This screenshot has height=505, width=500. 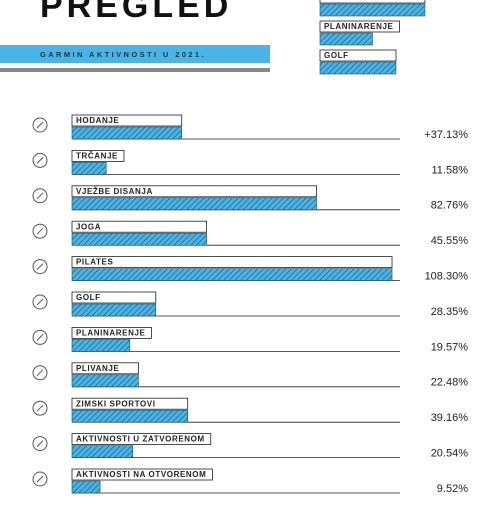 What do you see at coordinates (446, 135) in the screenshot?
I see `value-label: +37.13%` at bounding box center [446, 135].